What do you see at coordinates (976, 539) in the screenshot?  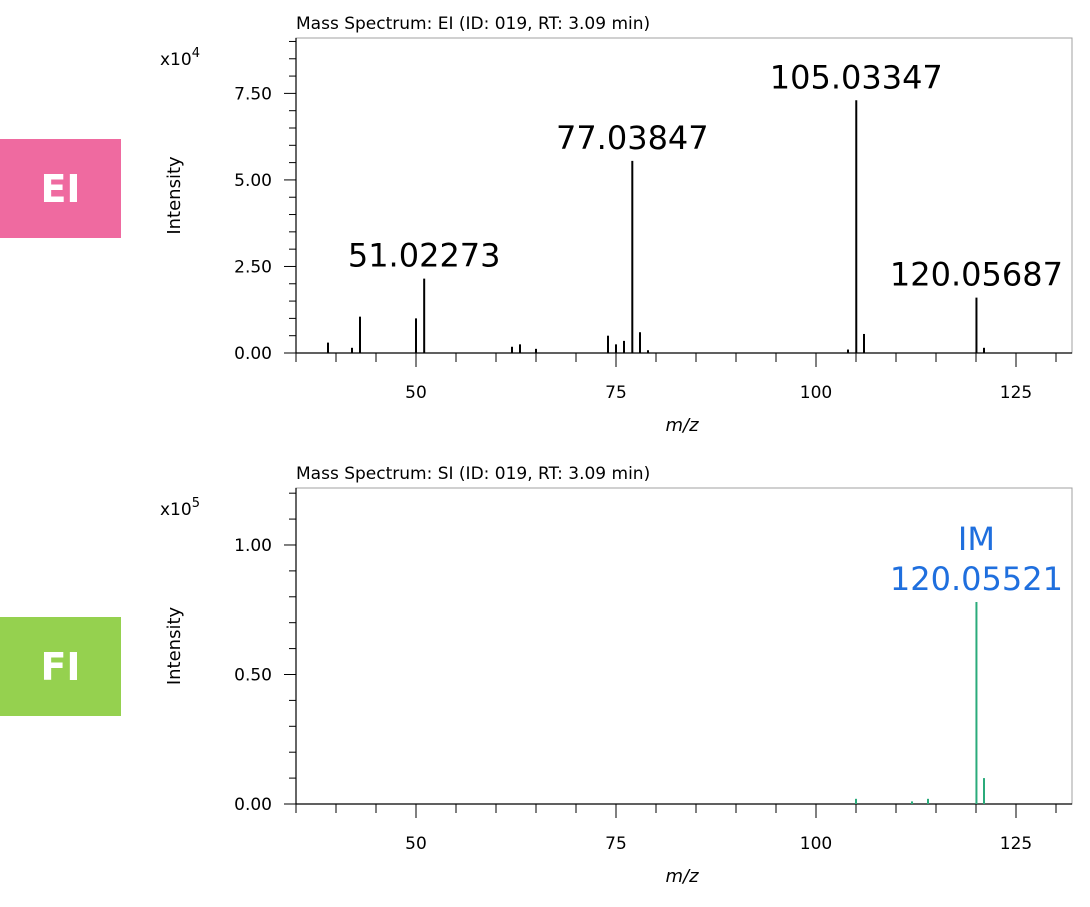 I see `si-peak-label: IM` at bounding box center [976, 539].